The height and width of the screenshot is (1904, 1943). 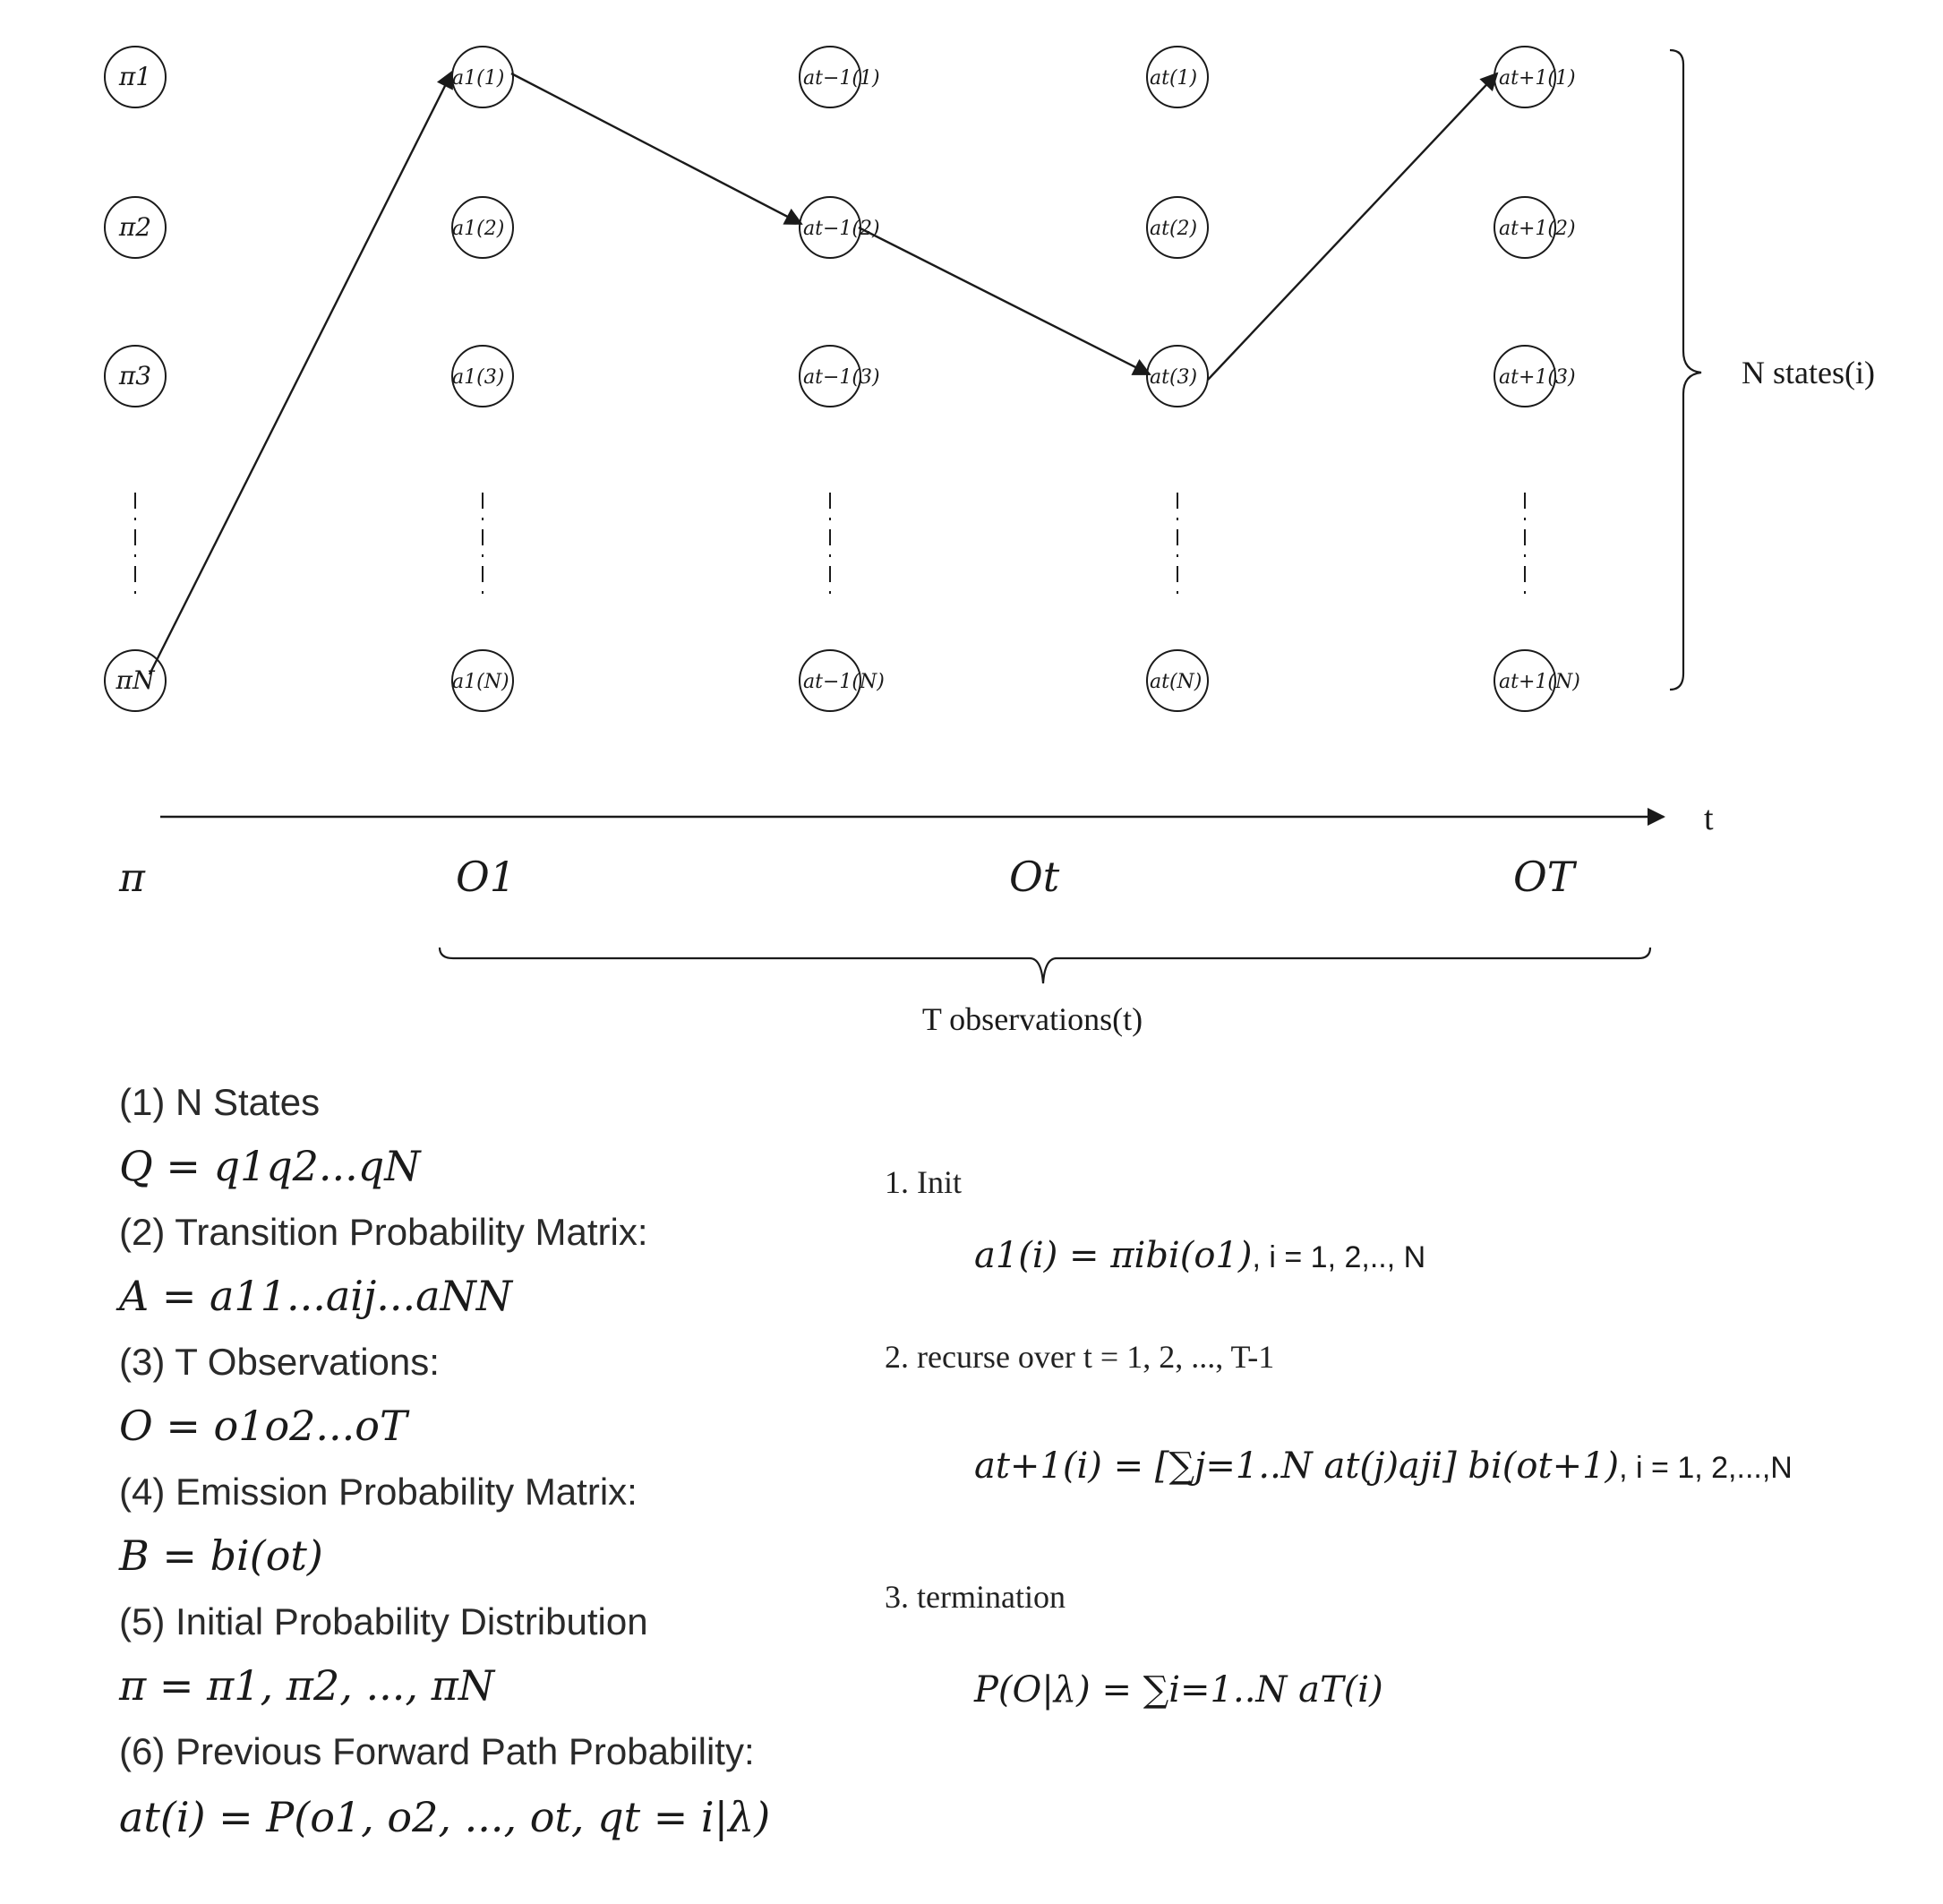 I want to click on node-a1-N, so click(x=483, y=681).